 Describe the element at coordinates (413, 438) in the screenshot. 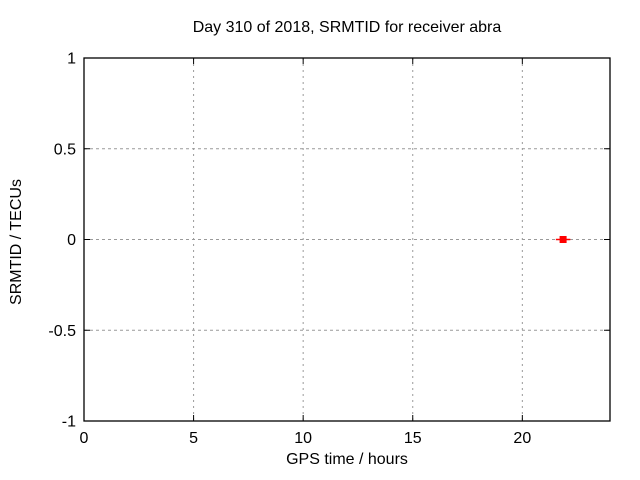

I see `x-tick-label: 15` at that location.